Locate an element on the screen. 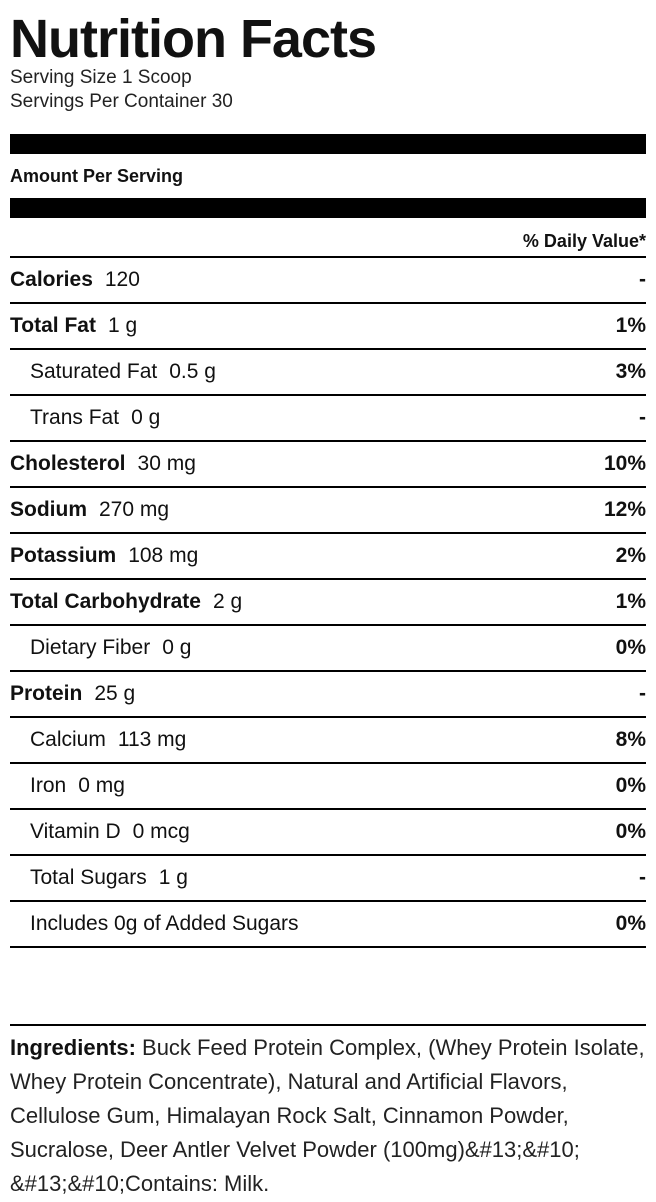 Image resolution: width=656 pixels, height=1202 pixels. ingredients-divider is located at coordinates (328, 1025).